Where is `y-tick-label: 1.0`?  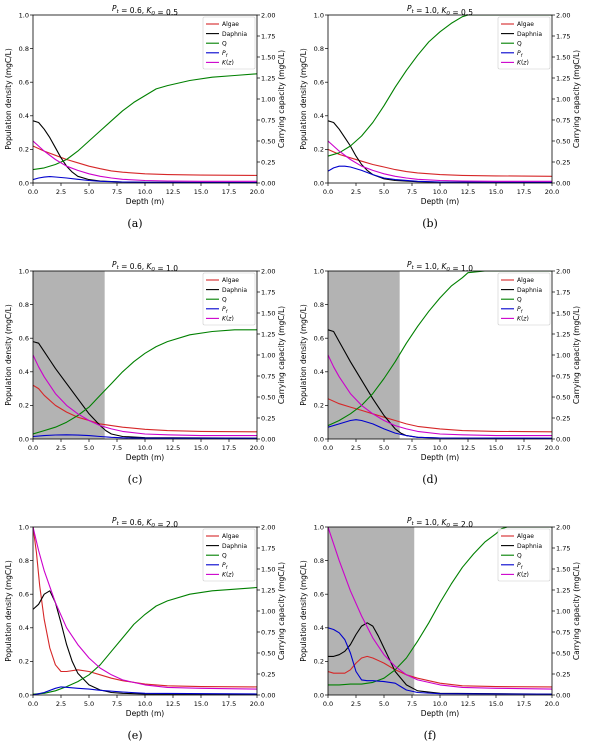 y-tick-label: 1.0 is located at coordinates (319, 15).